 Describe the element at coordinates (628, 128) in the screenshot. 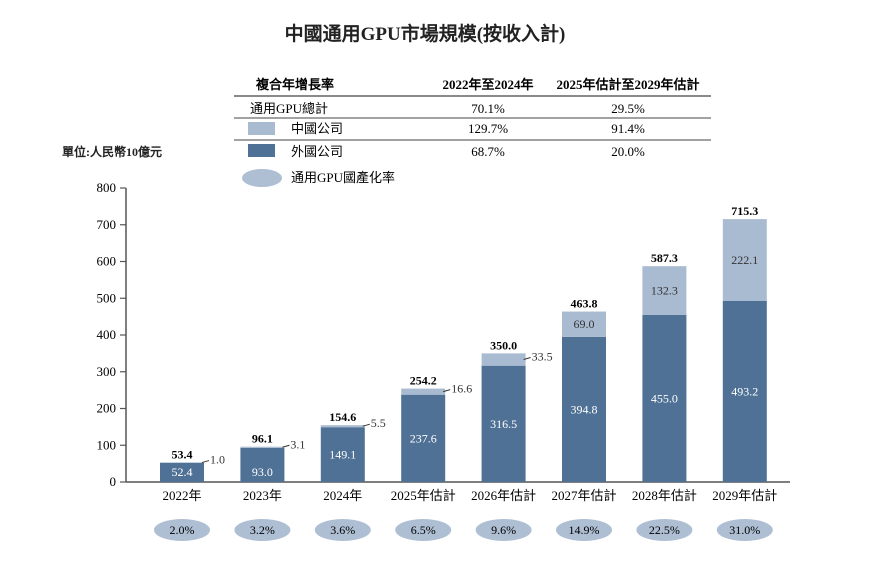

I see `row-china-v2: 91.4%` at that location.